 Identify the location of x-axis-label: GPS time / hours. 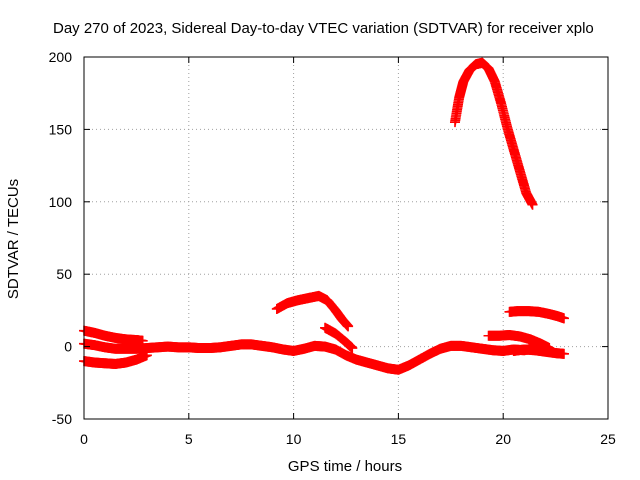
(345, 466).